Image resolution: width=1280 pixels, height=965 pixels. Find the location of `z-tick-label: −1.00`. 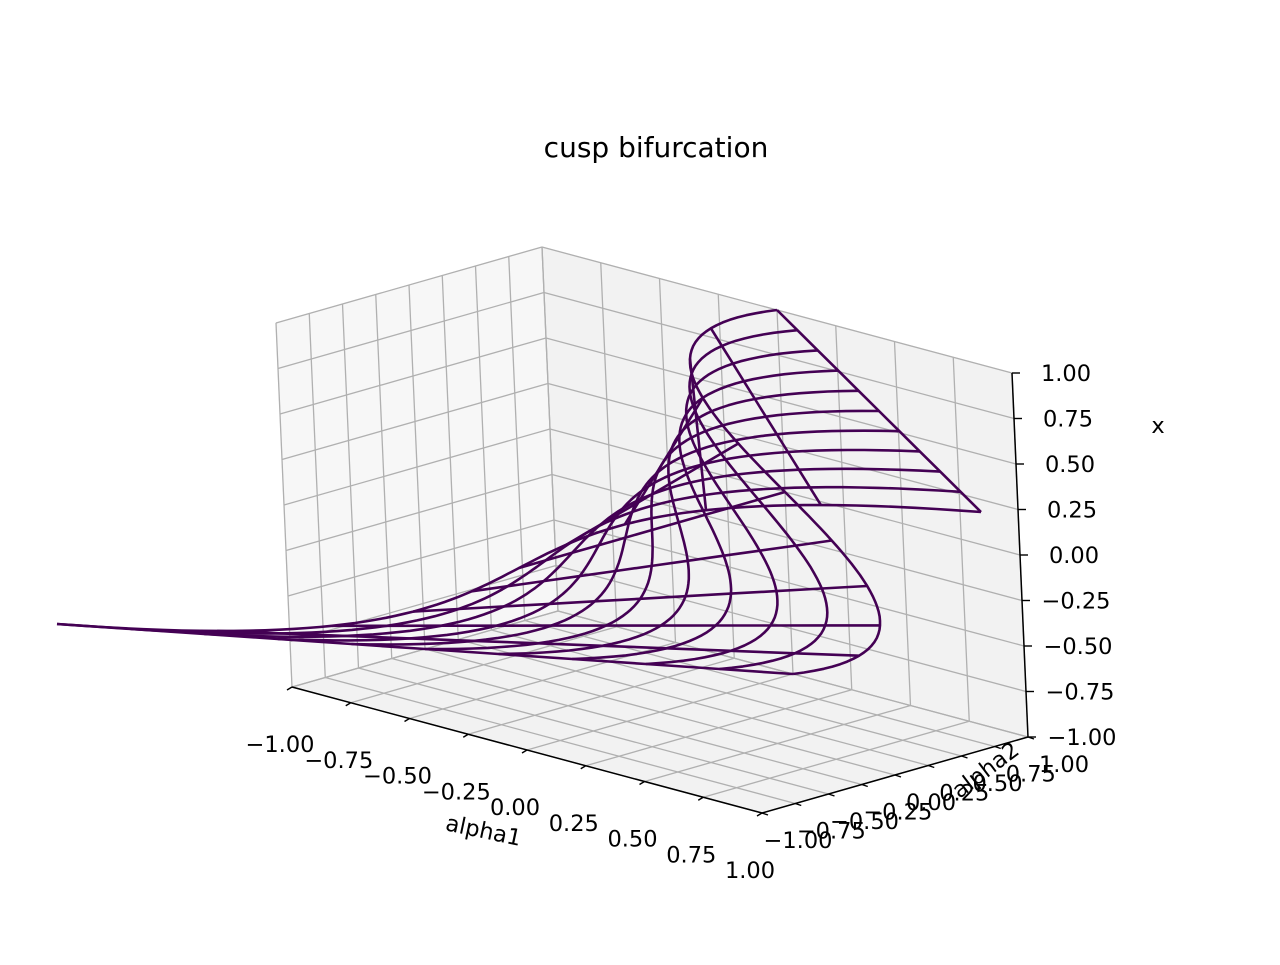

z-tick-label: −1.00 is located at coordinates (1082, 738).